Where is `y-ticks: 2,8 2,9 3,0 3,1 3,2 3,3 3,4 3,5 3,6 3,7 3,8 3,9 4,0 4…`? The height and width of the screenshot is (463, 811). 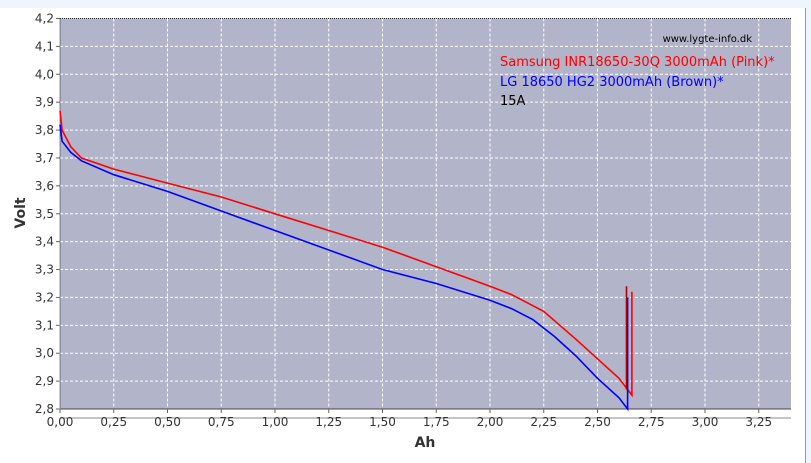 y-ticks: 2,8 2,9 3,0 3,1 3,2 3,3 3,4 3,5 3,6 3,7 3,8 3,9 4,0 4… is located at coordinates (47, 214).